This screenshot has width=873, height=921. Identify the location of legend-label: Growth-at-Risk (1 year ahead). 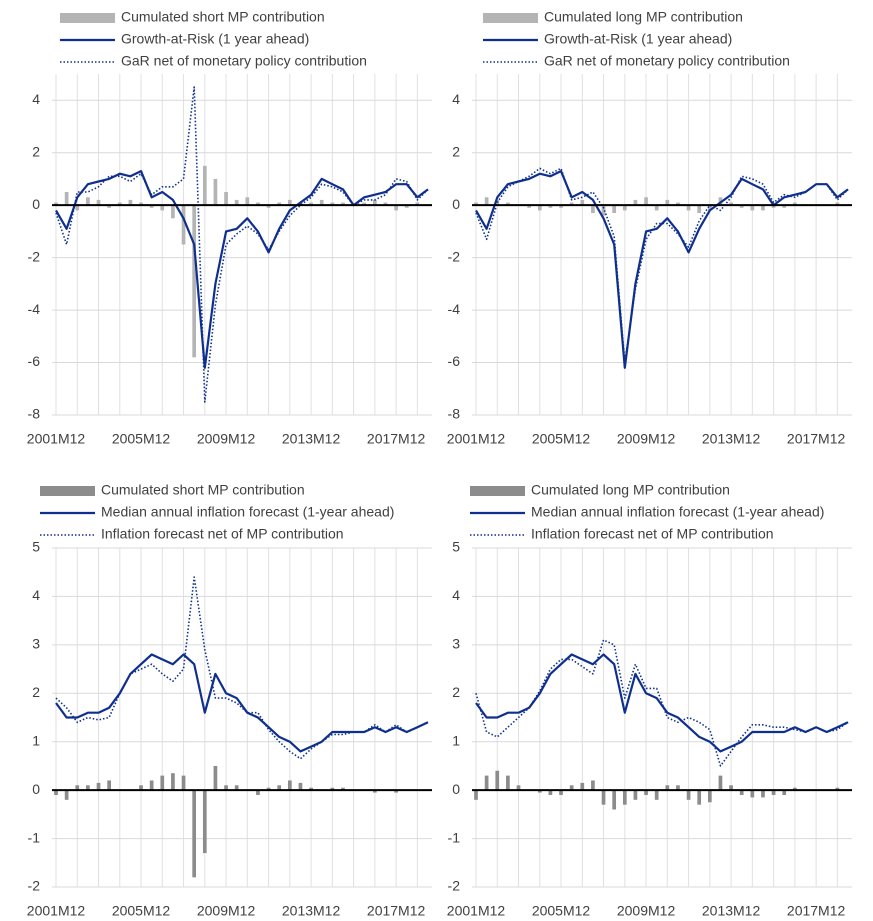
(215, 39).